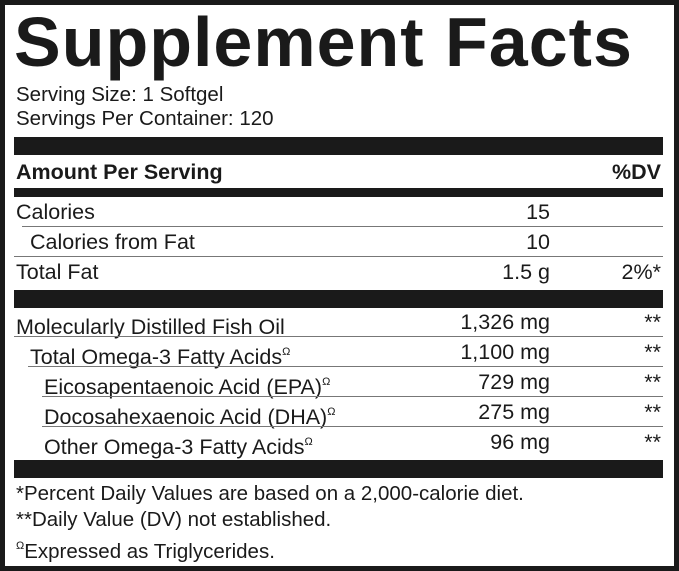 This screenshot has width=679, height=571. Describe the element at coordinates (112, 242) in the screenshot. I see `nutrient-name: Calories from Fat` at that location.